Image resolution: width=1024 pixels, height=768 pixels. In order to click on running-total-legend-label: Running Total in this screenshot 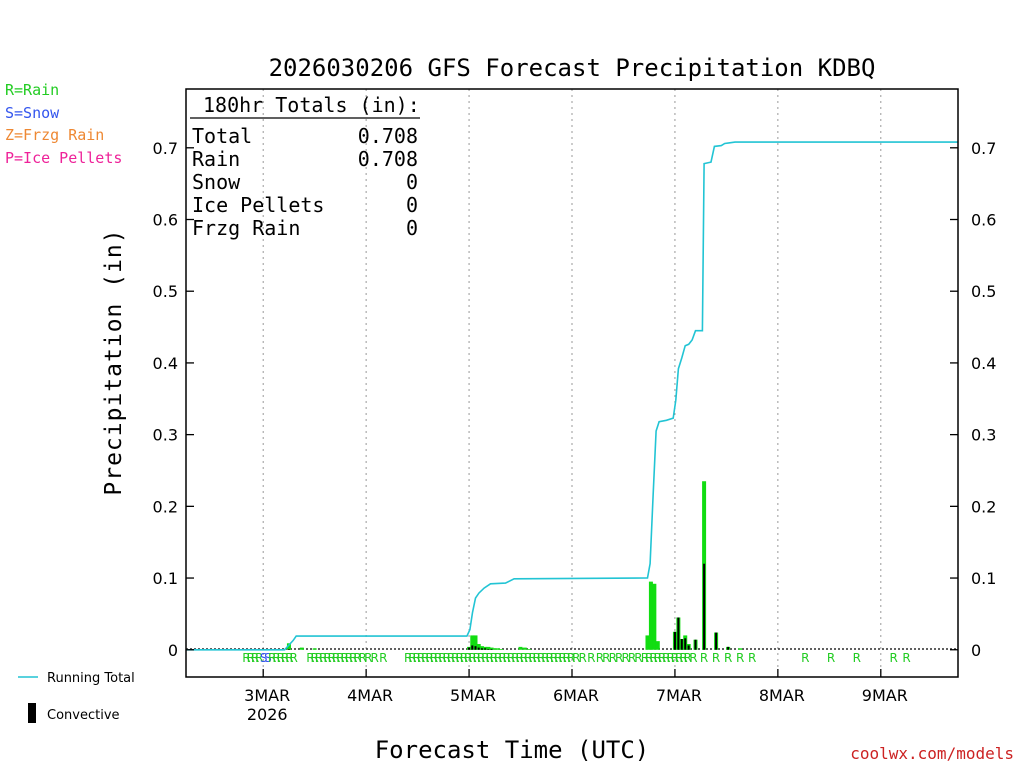, I will do `click(91, 678)`.